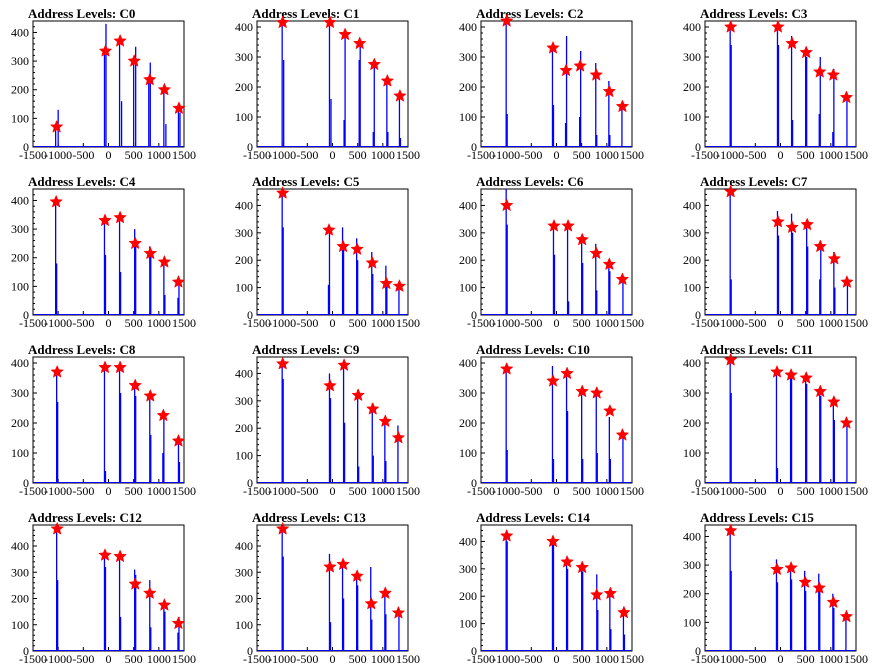 This screenshot has width=896, height=672. What do you see at coordinates (82, 349) in the screenshot?
I see `chart-title: Address Levels: C8` at bounding box center [82, 349].